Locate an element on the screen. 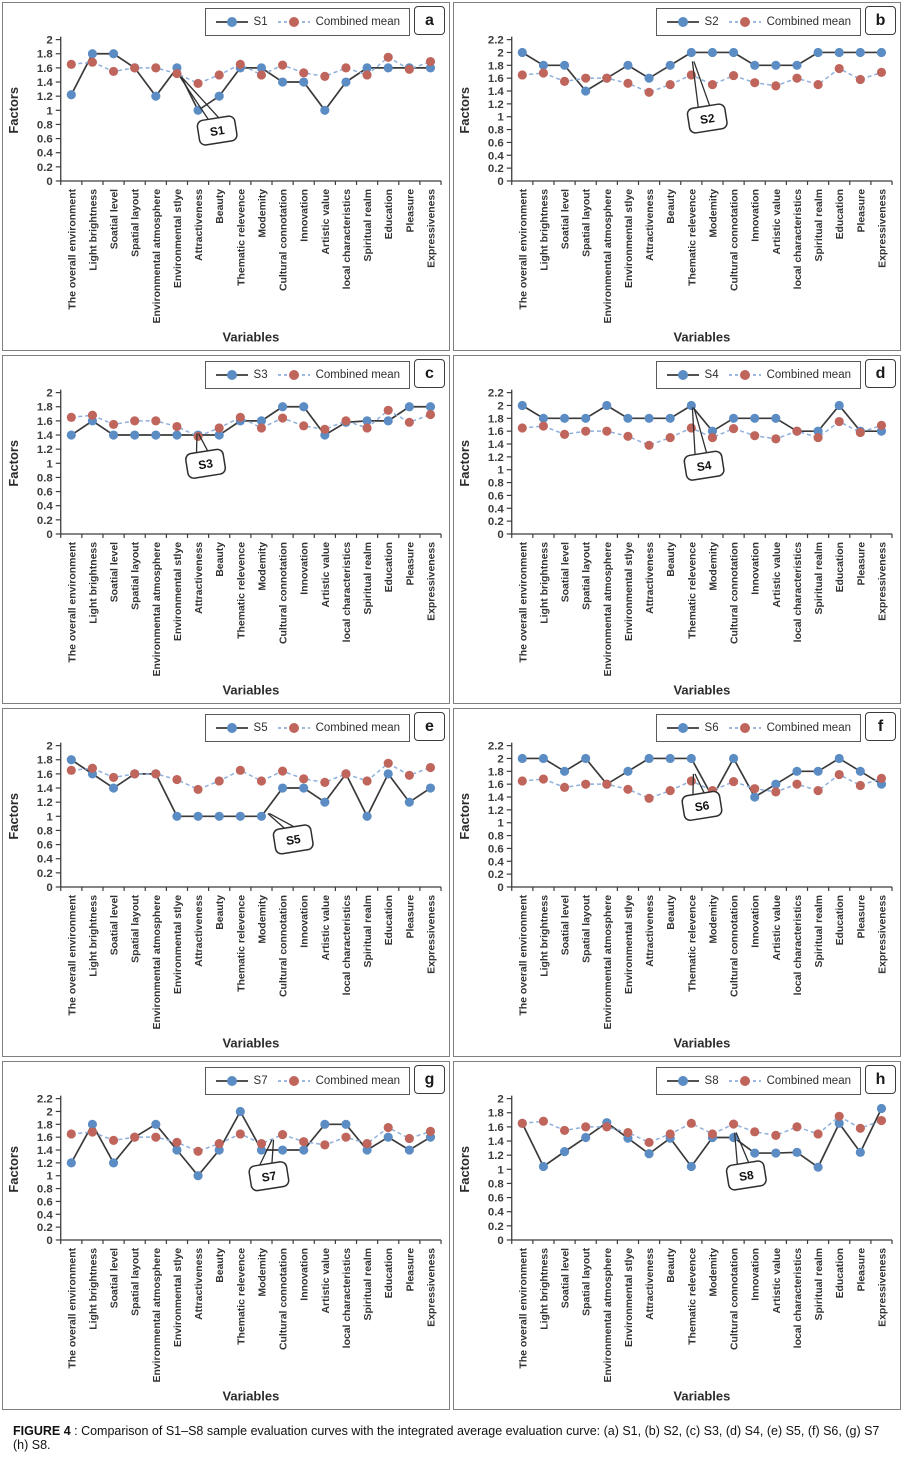 The height and width of the screenshot is (1474, 903). x-category-label: Innovation is located at coordinates (305, 215).